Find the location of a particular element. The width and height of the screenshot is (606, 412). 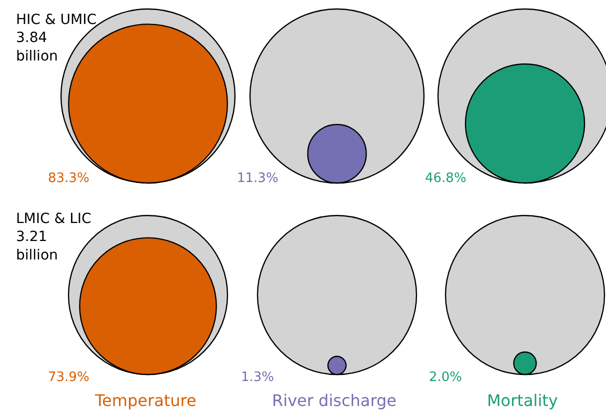

category-label: Temperature is located at coordinates (145, 400).